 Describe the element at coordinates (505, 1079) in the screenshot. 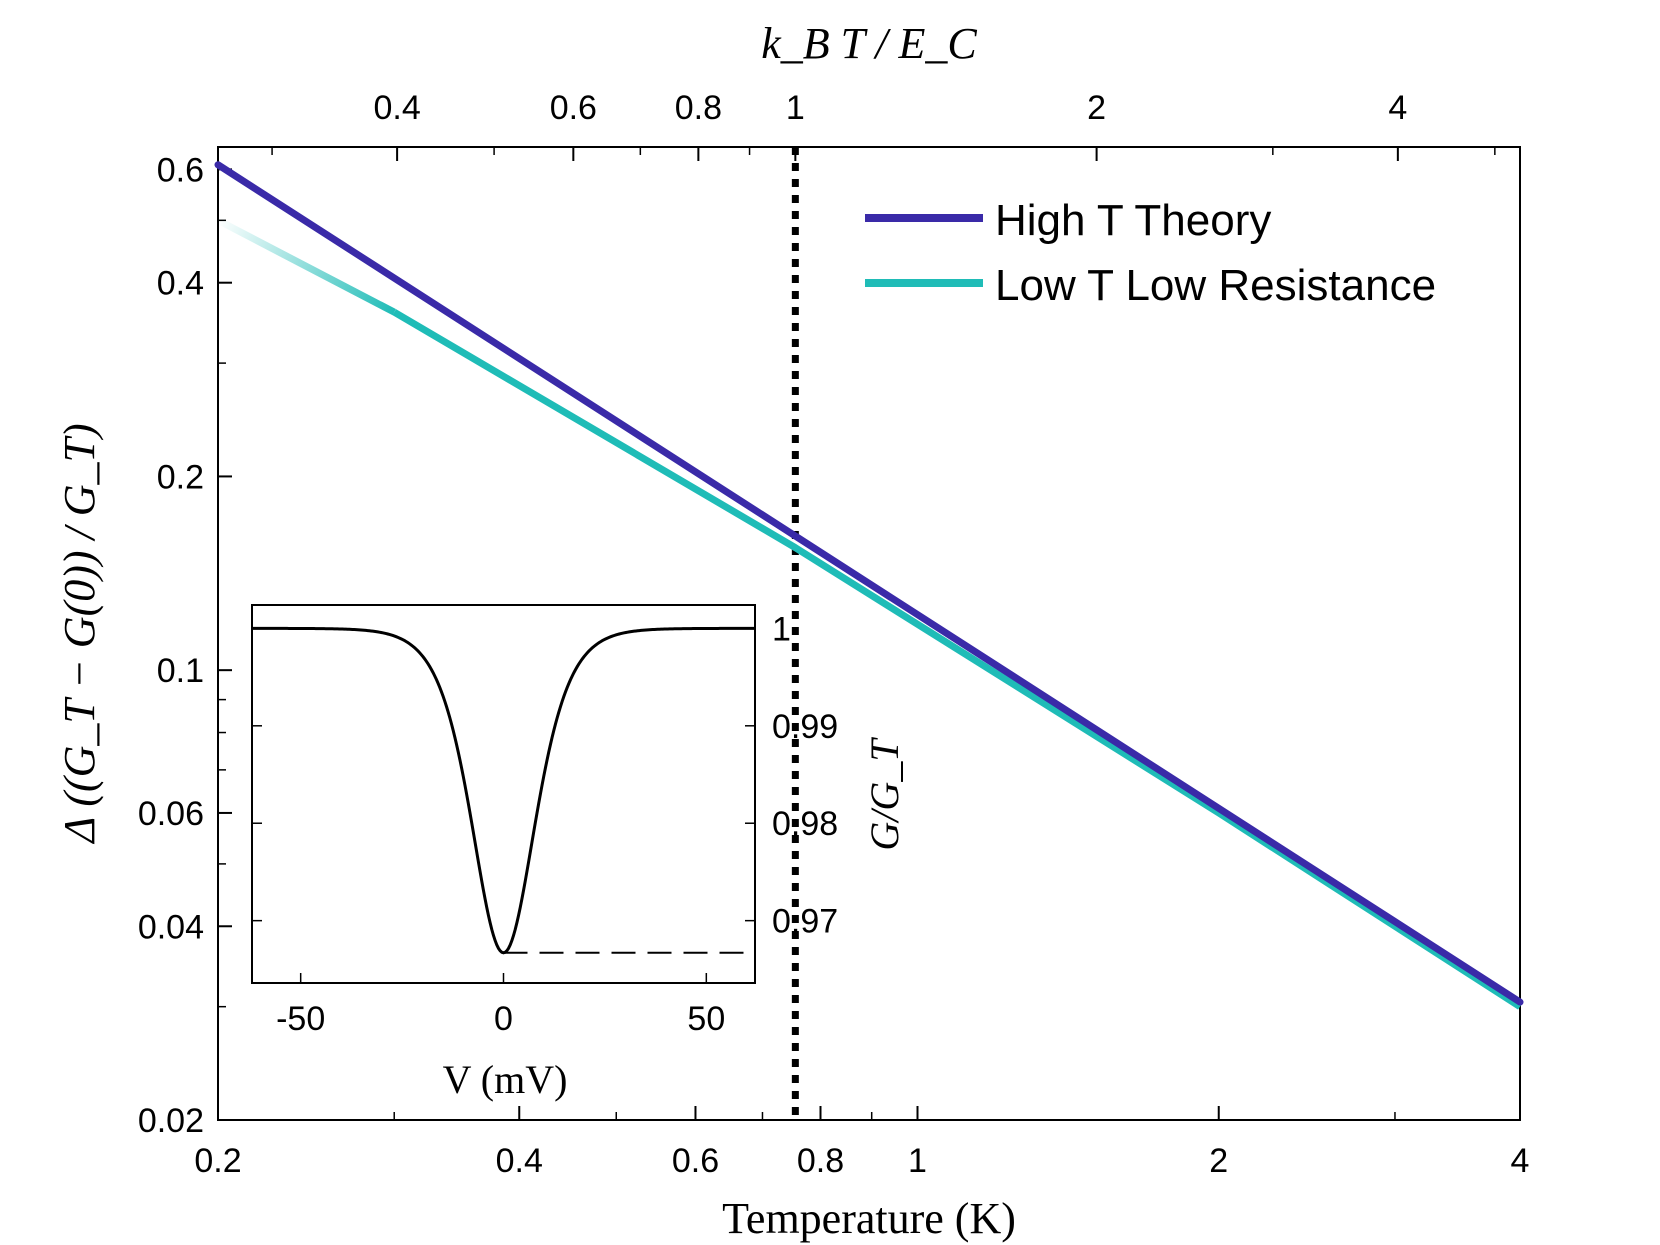

I see `inset-x-axis-title: V (mV)` at that location.